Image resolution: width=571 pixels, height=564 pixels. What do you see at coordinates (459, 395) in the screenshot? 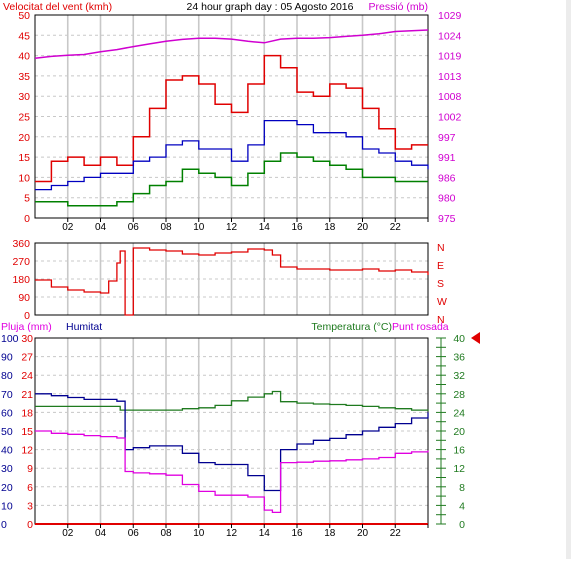
I see `temperature-y-tick-label: 28` at bounding box center [459, 395].